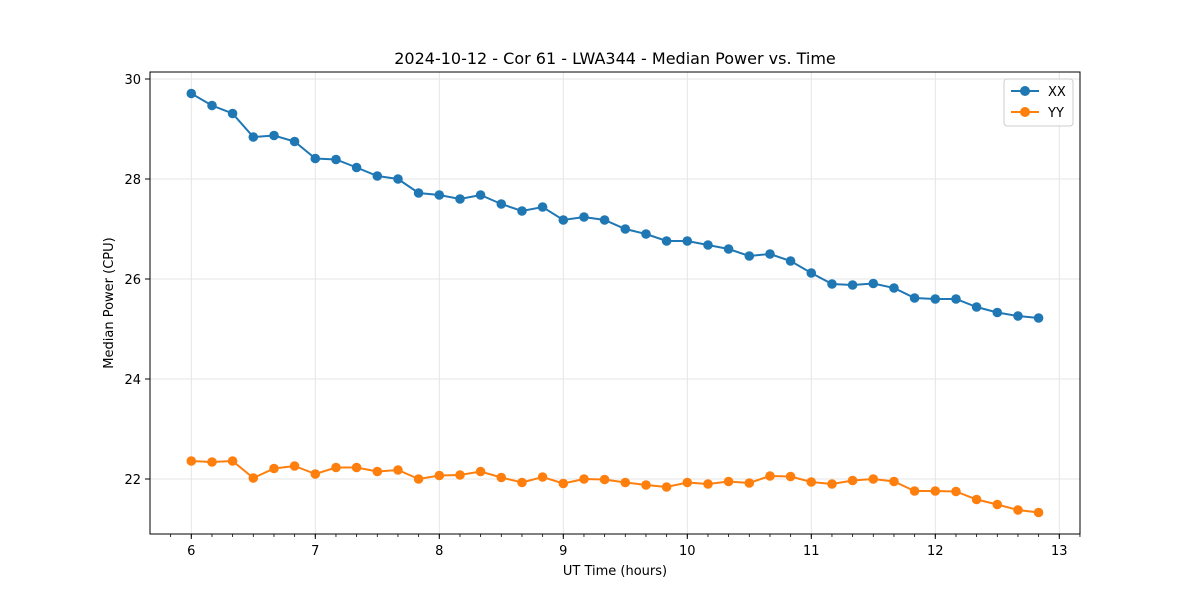  Describe the element at coordinates (132, 80) in the screenshot. I see `y-tick-label: 30` at that location.